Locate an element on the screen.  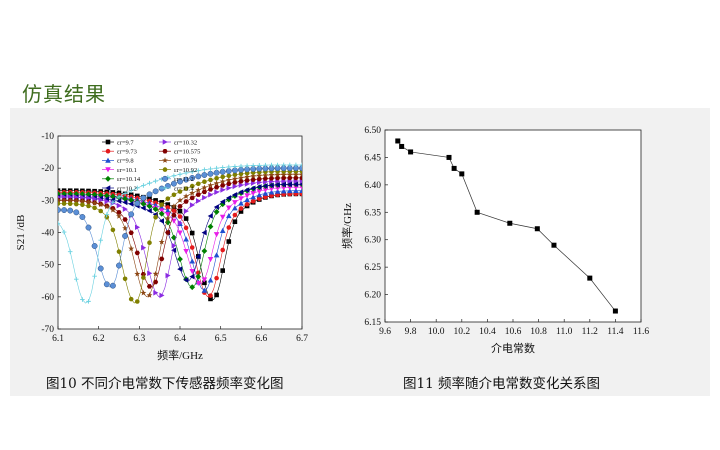
legend-label: εr=10.575 is located at coordinates (187, 152).